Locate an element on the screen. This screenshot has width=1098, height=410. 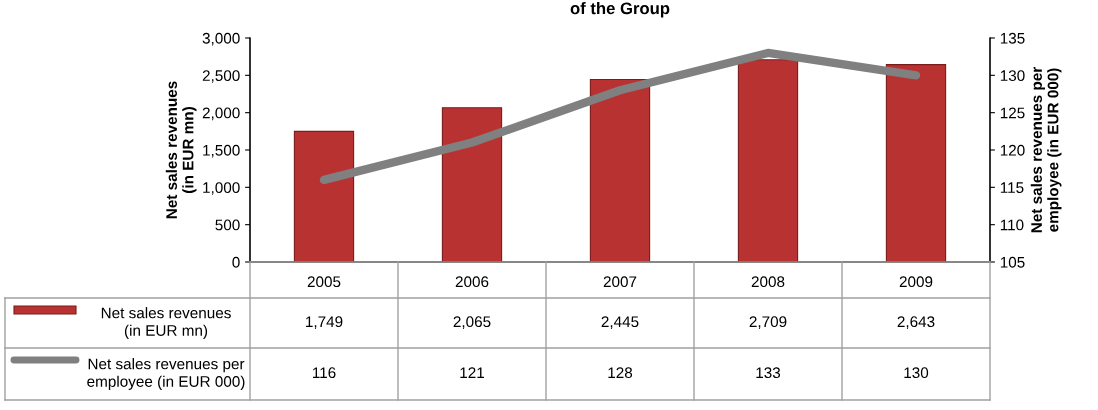
y-tick-label: 1,500 is located at coordinates (221, 151).